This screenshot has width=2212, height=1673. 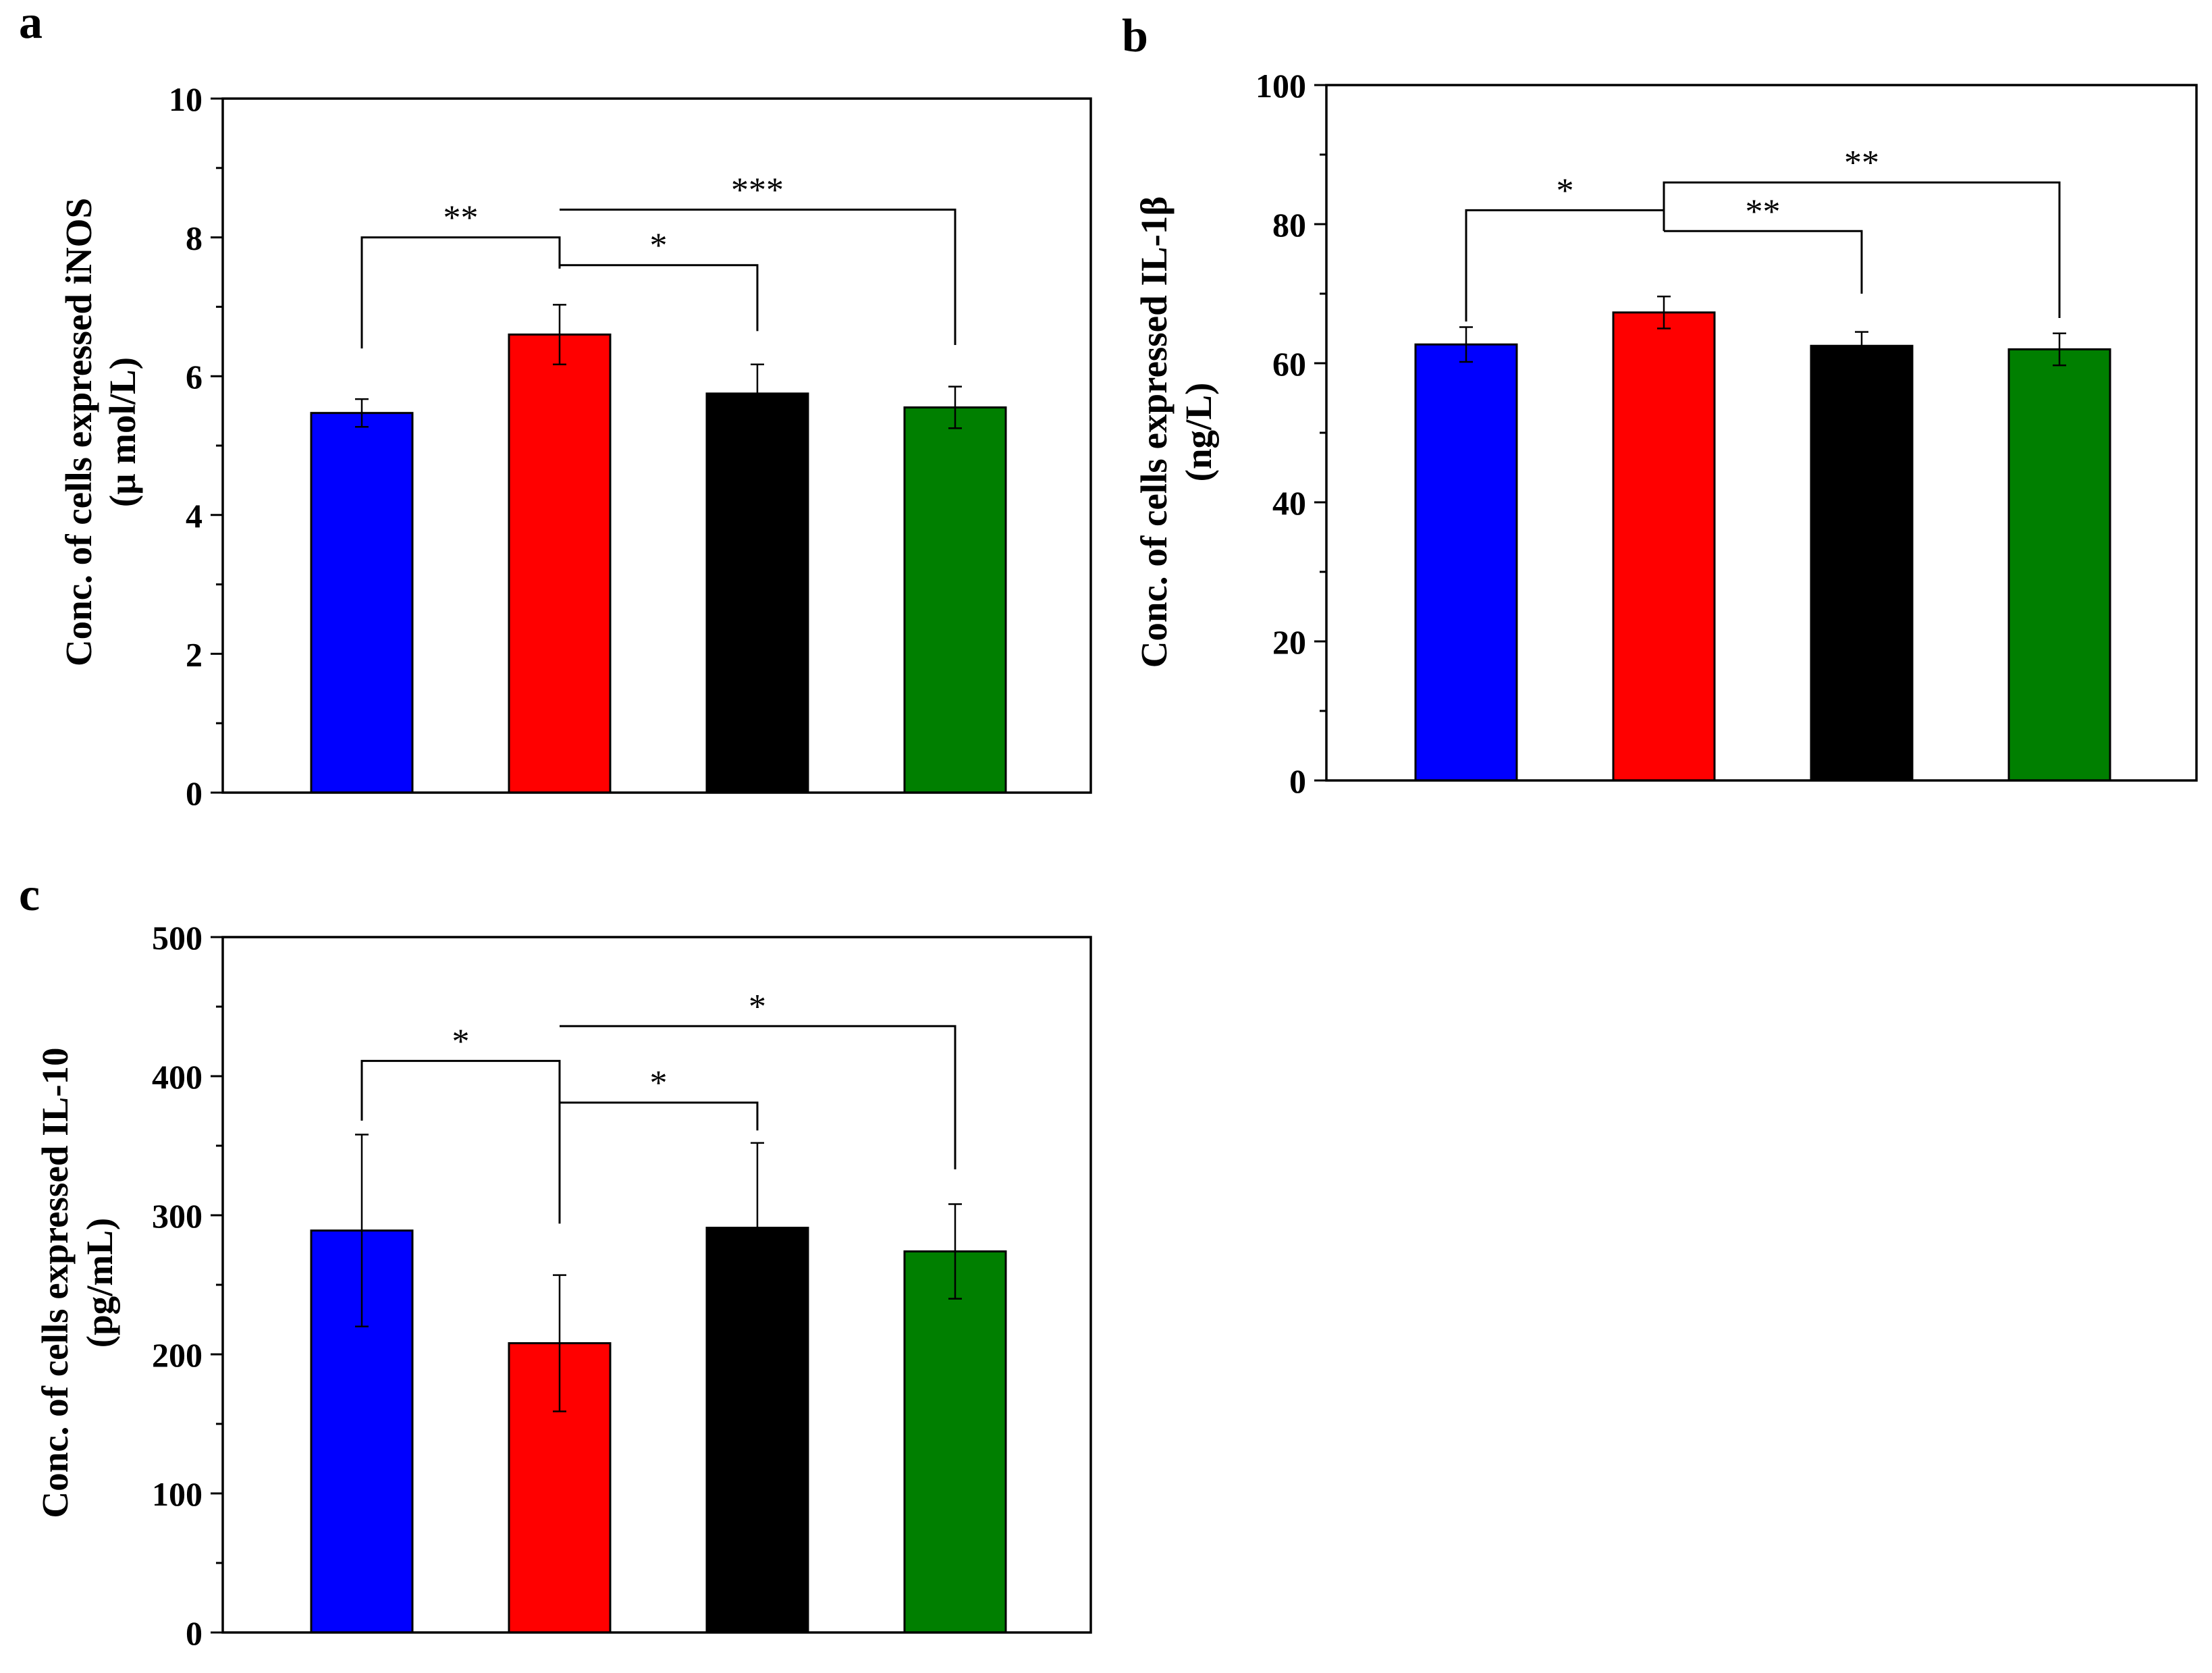 I want to click on chart-b-ytick-label: 20, so click(x=1289, y=642).